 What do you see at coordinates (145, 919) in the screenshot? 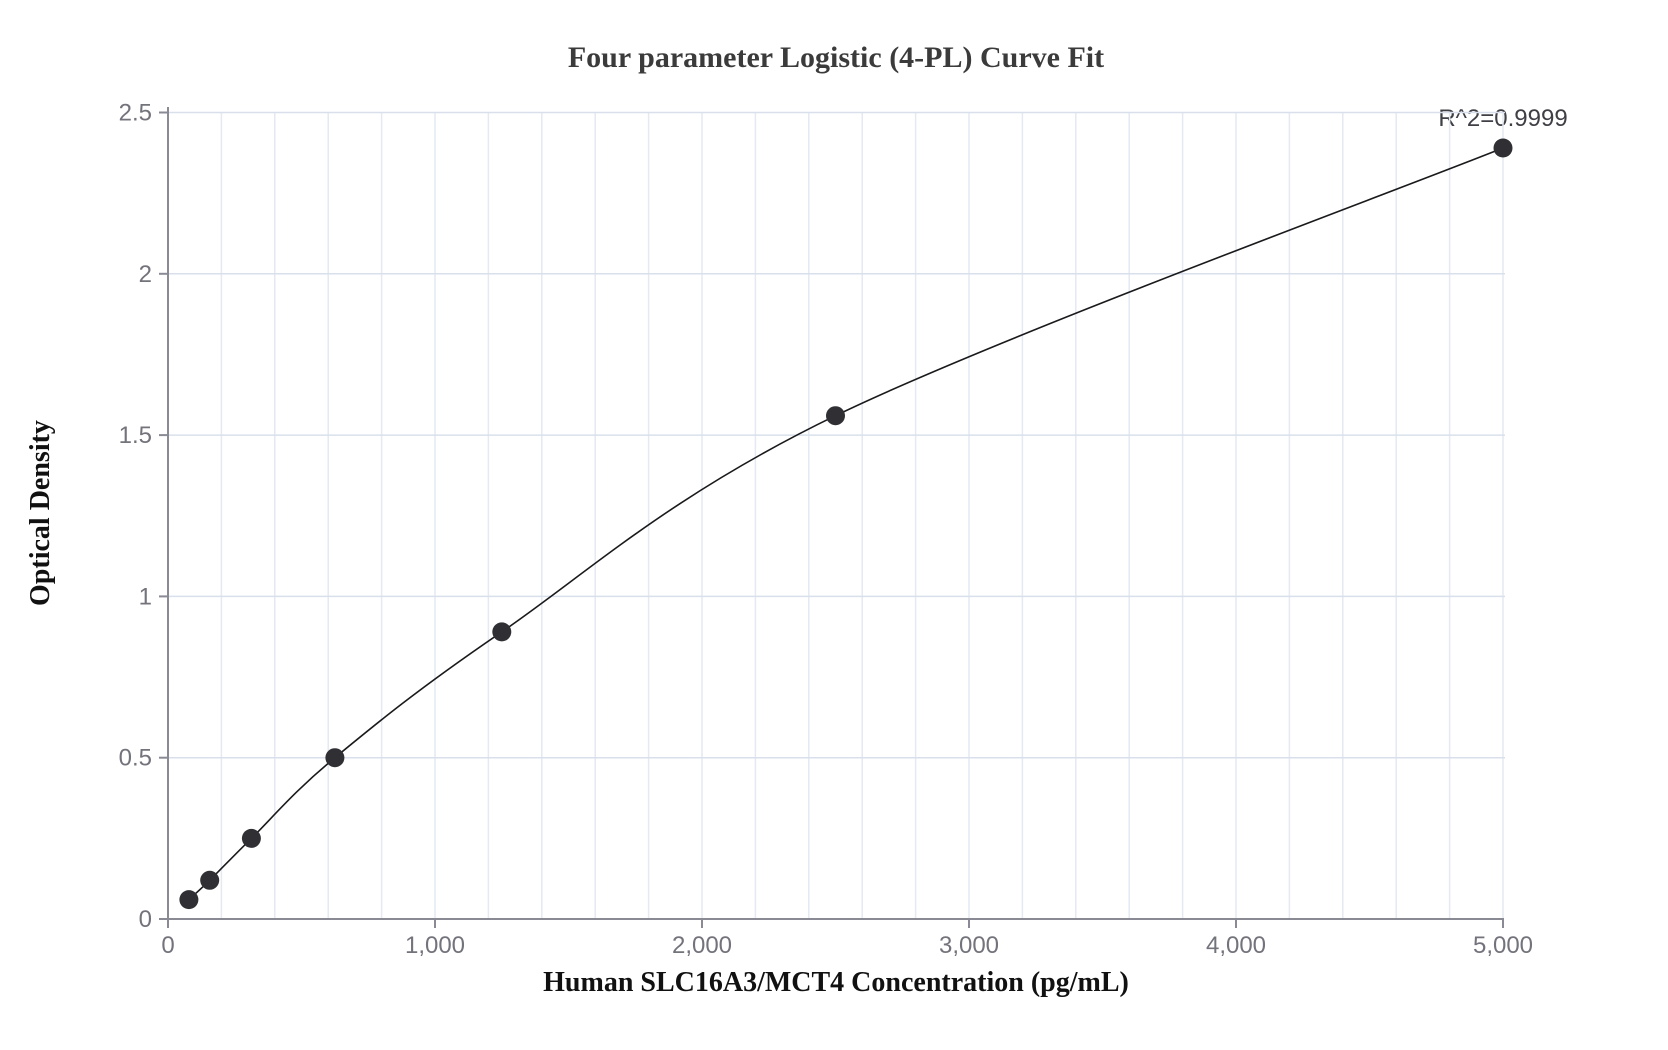
I see `y-tick-label: 0` at bounding box center [145, 919].